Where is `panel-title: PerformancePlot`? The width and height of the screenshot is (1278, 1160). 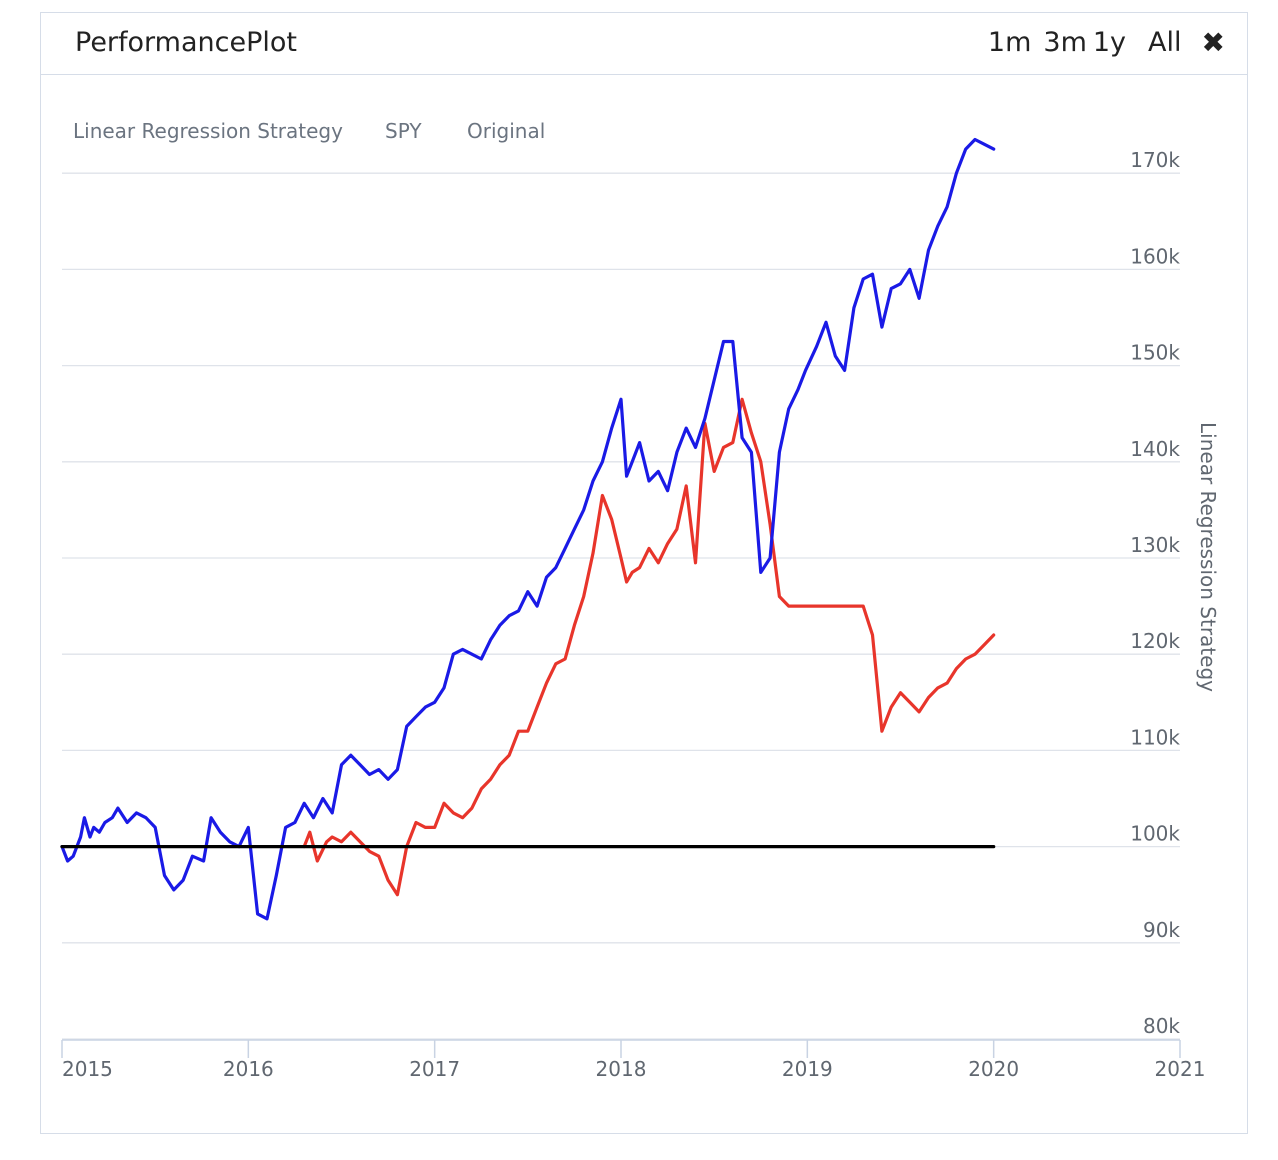 panel-title: PerformancePlot is located at coordinates (186, 42).